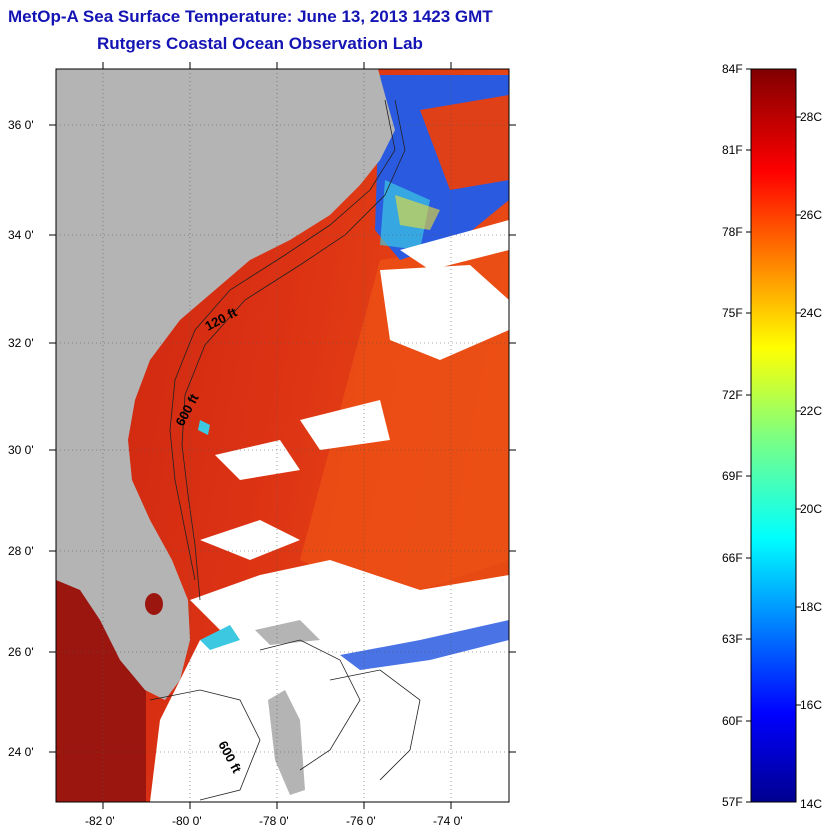 The image size is (833, 832). What do you see at coordinates (444, 312) in the screenshot?
I see `cloud-mask` at bounding box center [444, 312].